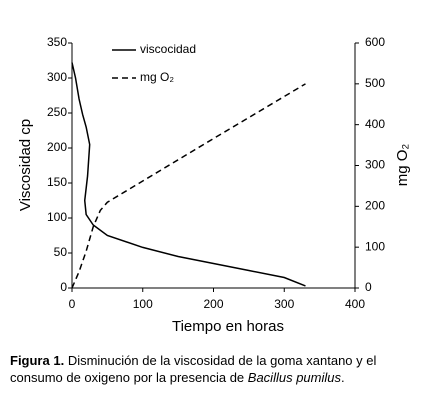 The height and width of the screenshot is (410, 427). What do you see at coordinates (57, 77) in the screenshot?
I see `y-tick-label: 300` at bounding box center [57, 77].